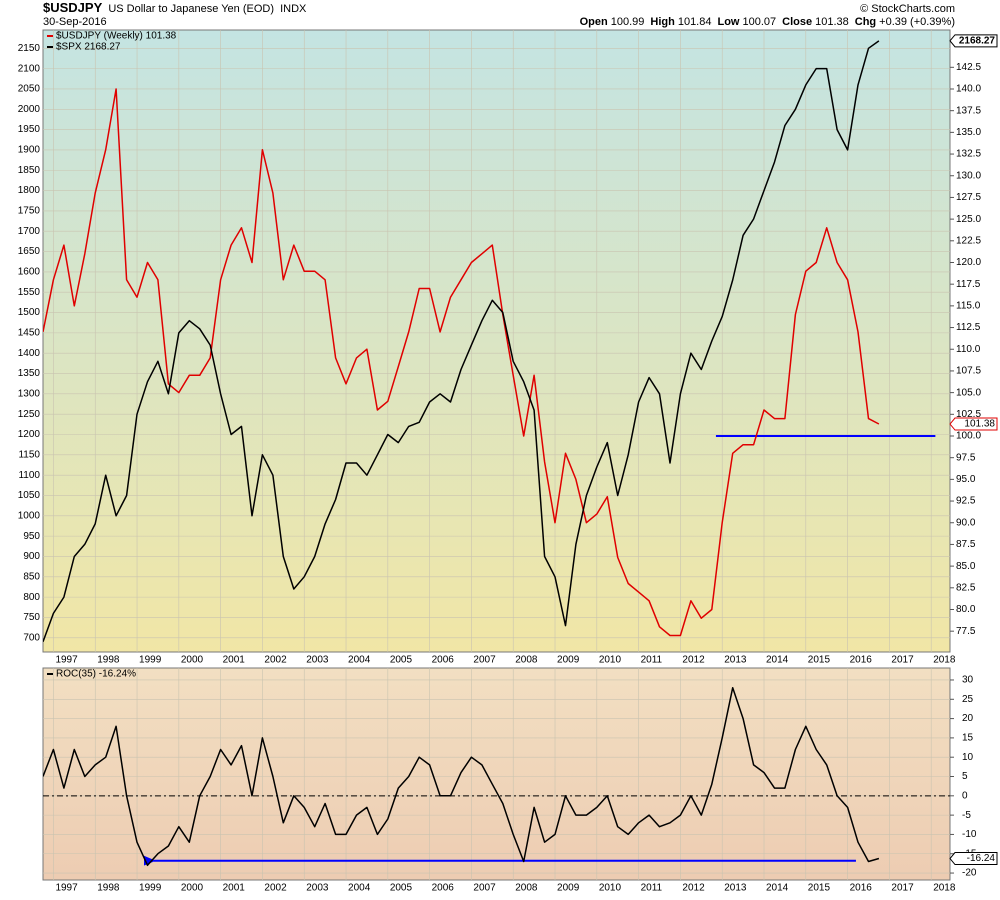  What do you see at coordinates (777, 888) in the screenshot?
I see `x-tick-label: 2014` at bounding box center [777, 888].